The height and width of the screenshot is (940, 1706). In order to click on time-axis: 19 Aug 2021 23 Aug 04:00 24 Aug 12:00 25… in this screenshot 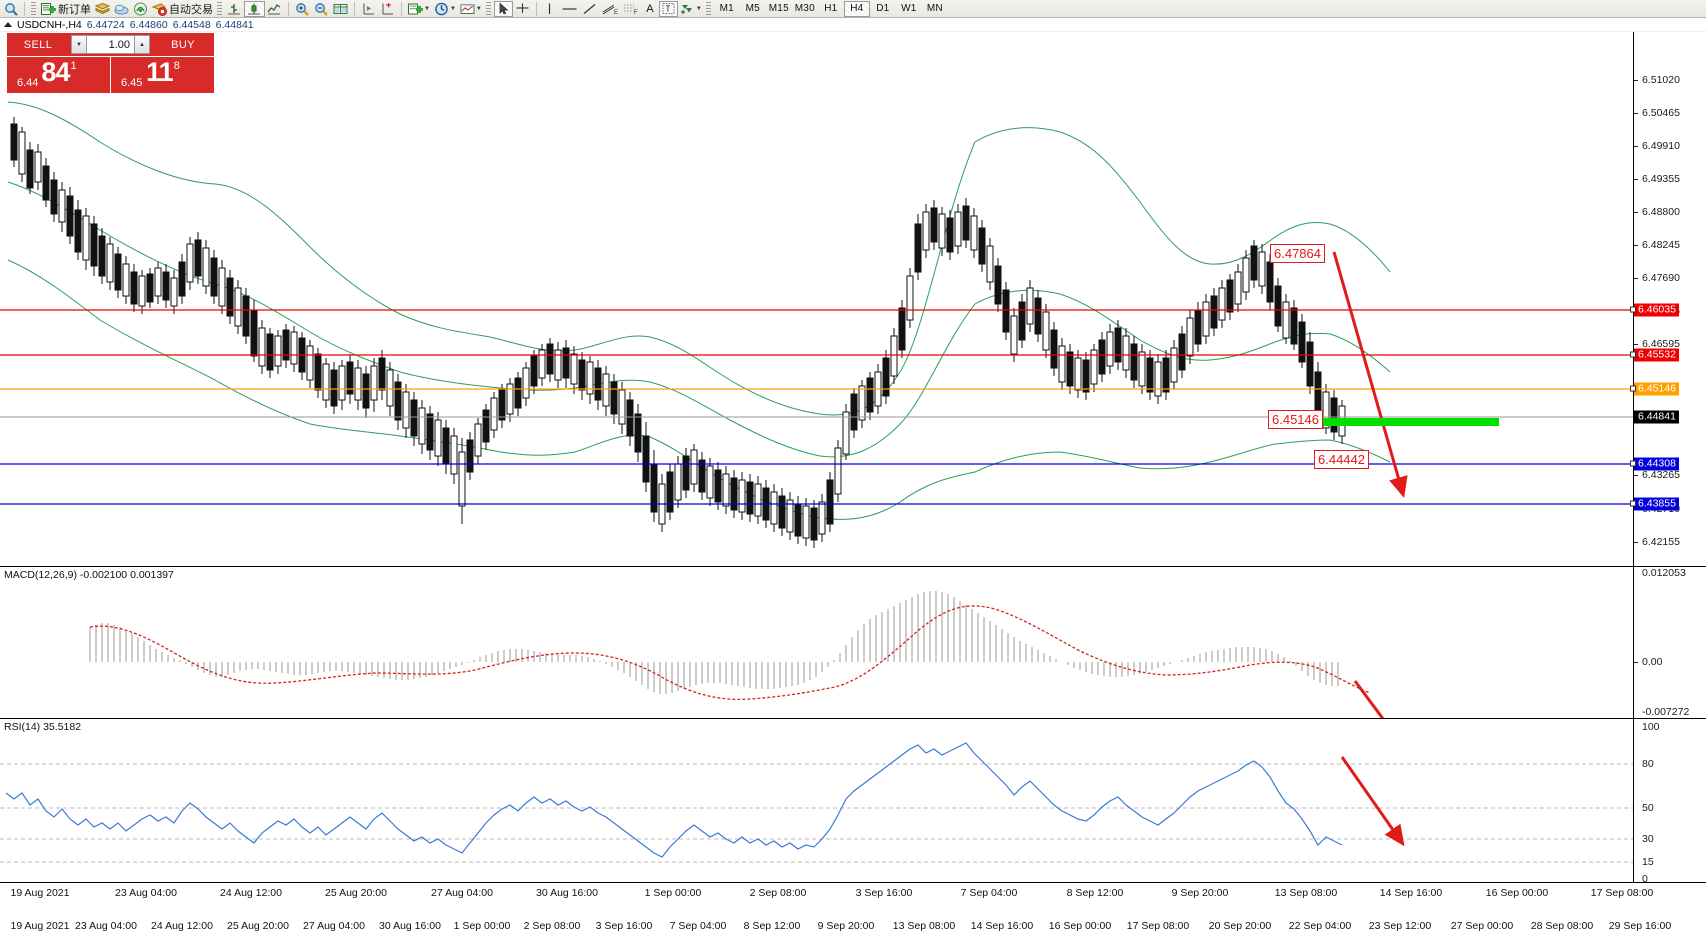, I will do `click(853, 901)`.